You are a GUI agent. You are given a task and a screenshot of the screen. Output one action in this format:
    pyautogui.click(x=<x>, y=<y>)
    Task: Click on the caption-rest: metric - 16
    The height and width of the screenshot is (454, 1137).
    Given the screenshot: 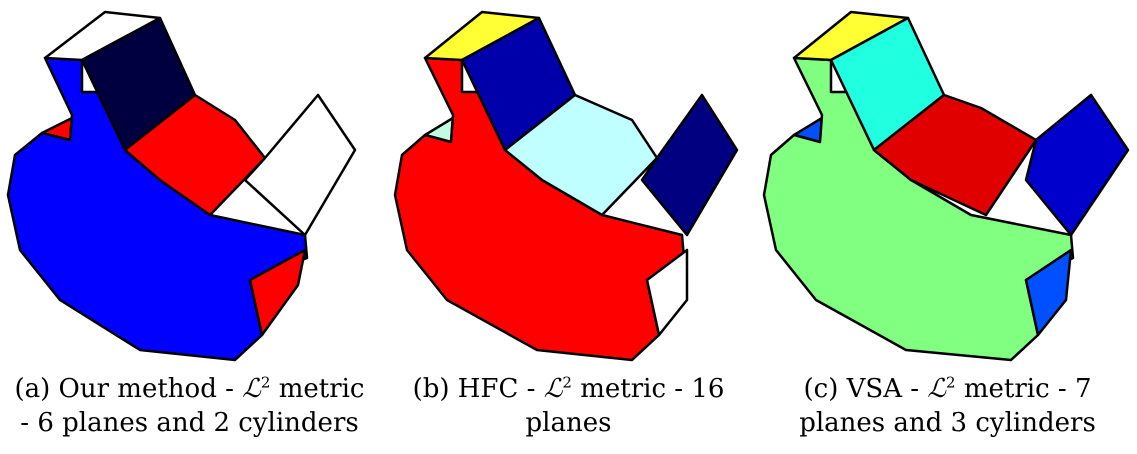 What is the action you would take?
    pyautogui.click(x=652, y=389)
    